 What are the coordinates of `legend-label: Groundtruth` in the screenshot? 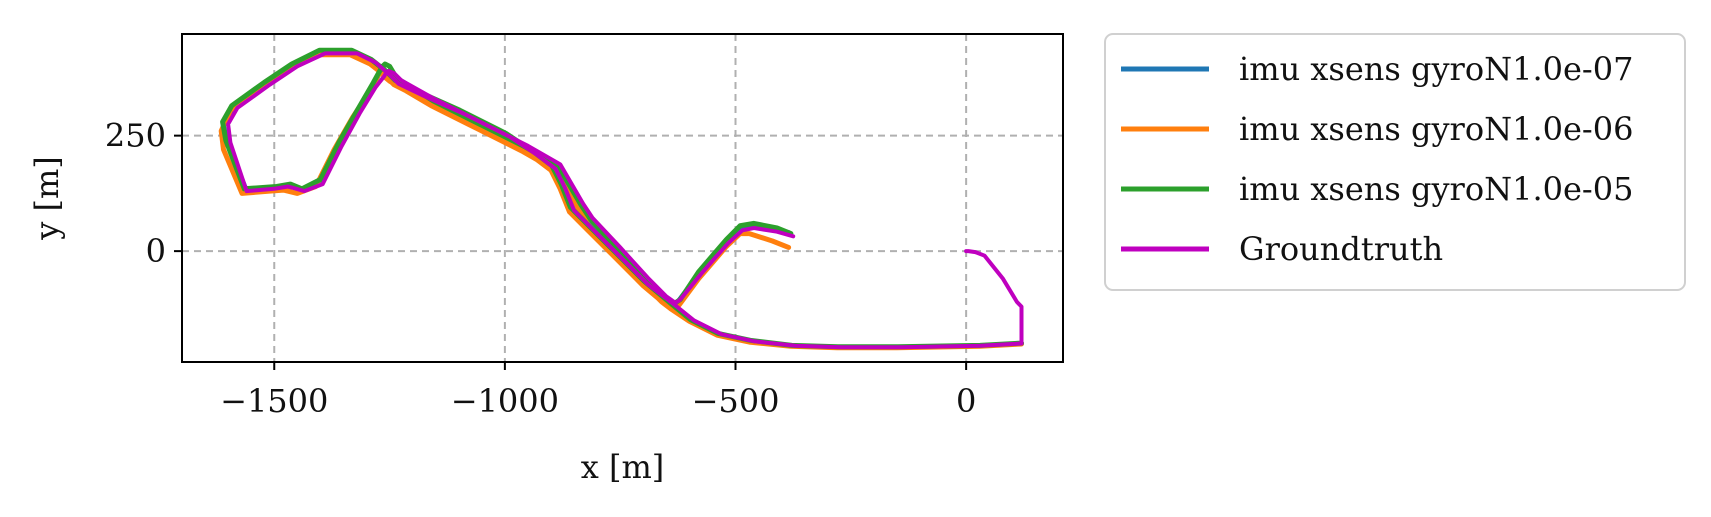 It's located at (1341, 249).